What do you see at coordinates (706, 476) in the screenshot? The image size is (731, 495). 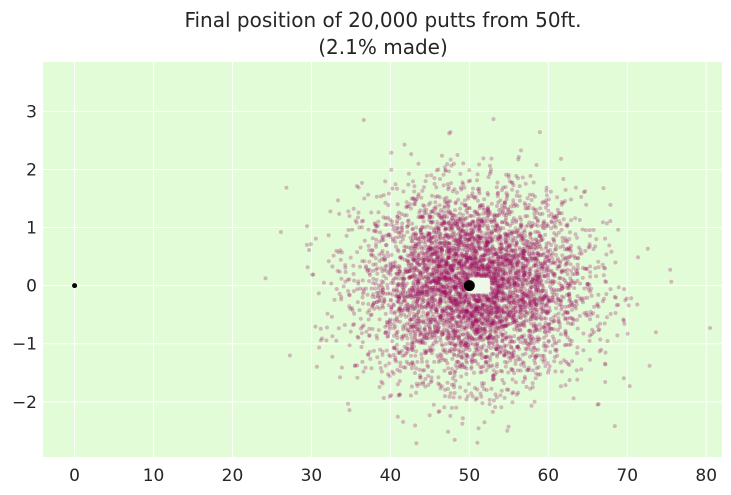 I see `x-tick-label: 80` at bounding box center [706, 476].